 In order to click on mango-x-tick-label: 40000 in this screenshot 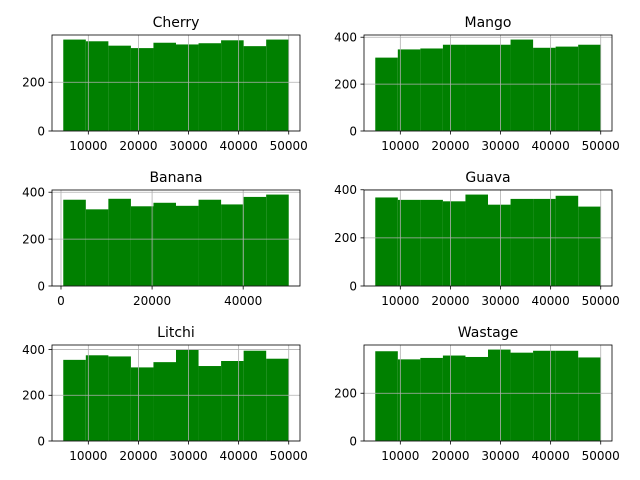, I will do `click(551, 146)`.